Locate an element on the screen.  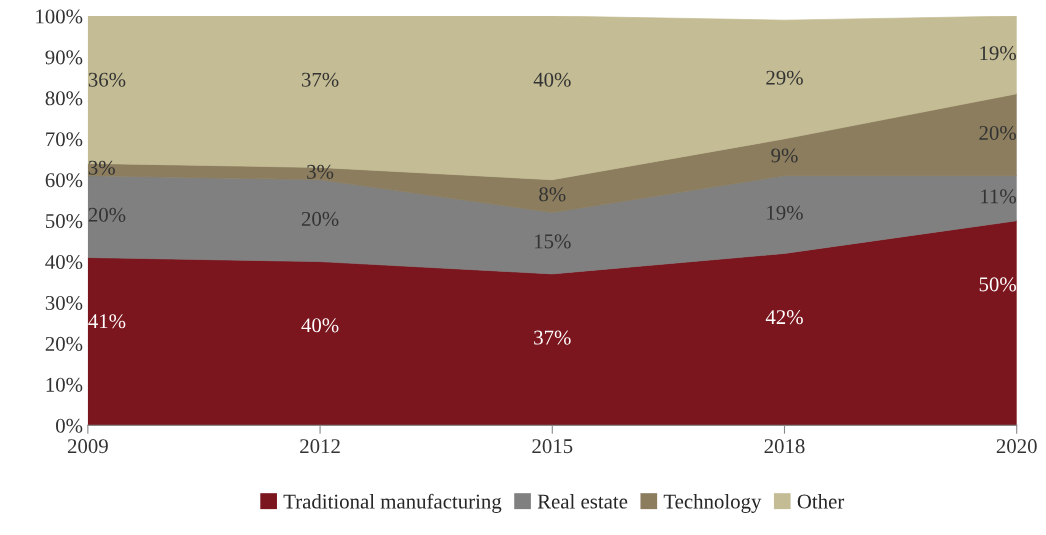
legend-label: Technology is located at coordinates (712, 503).